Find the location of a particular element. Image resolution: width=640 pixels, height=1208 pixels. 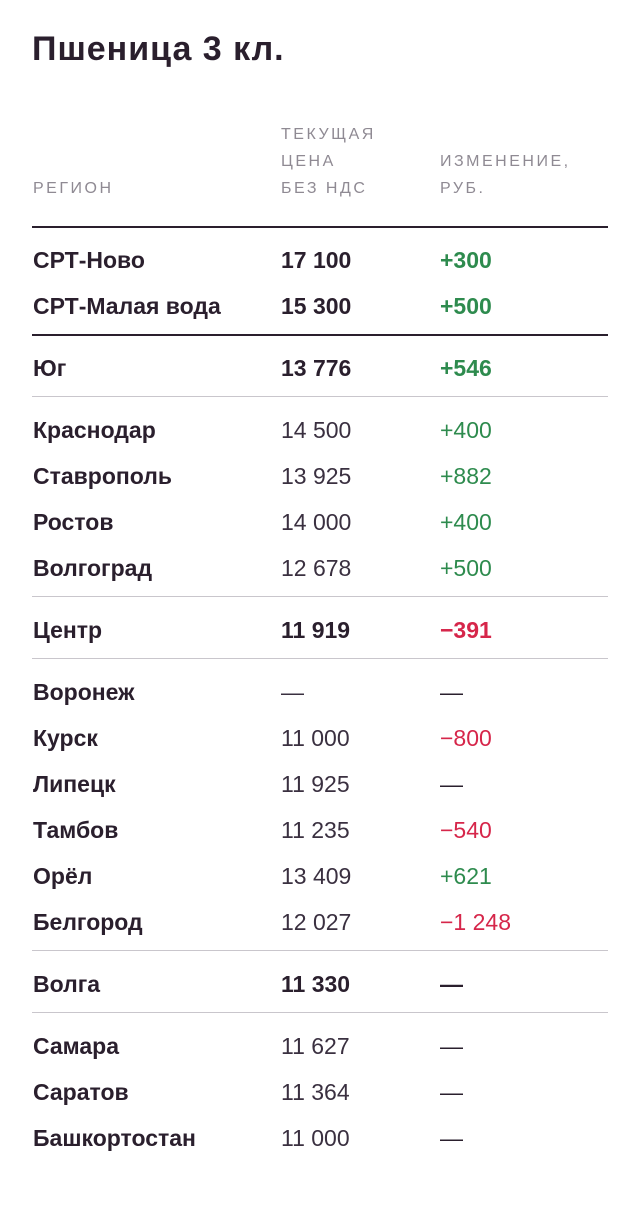

price-value: 11 627 is located at coordinates (315, 1046).